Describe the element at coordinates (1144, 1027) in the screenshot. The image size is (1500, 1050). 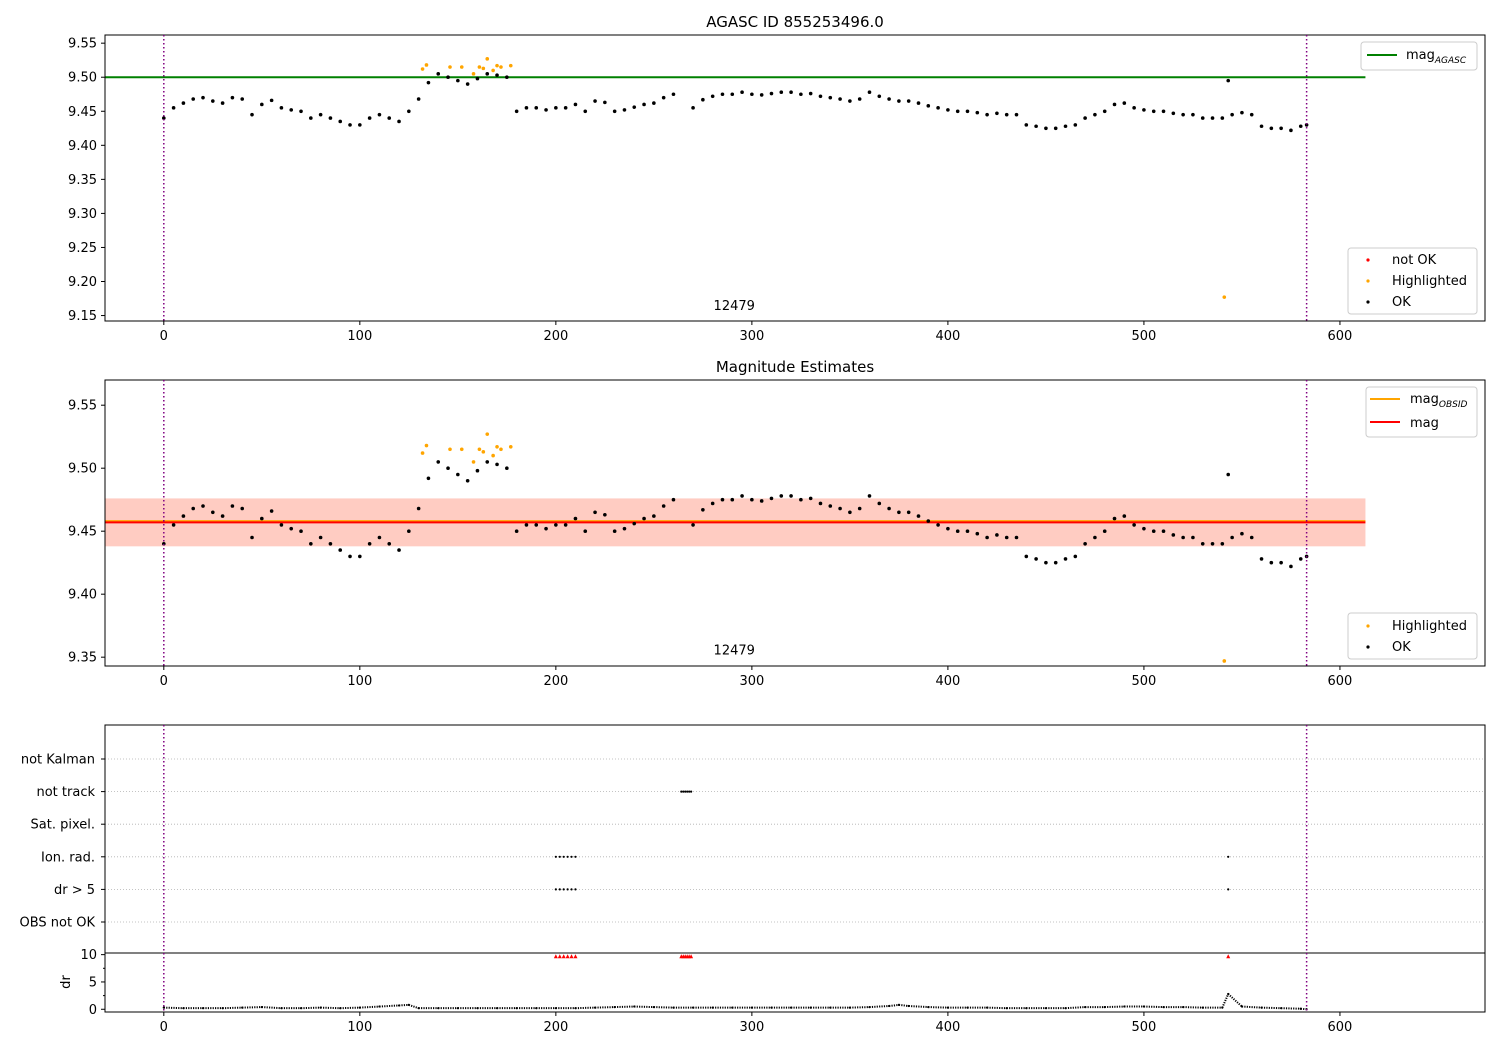
I see `panel4-x-tick-label: 500` at that location.